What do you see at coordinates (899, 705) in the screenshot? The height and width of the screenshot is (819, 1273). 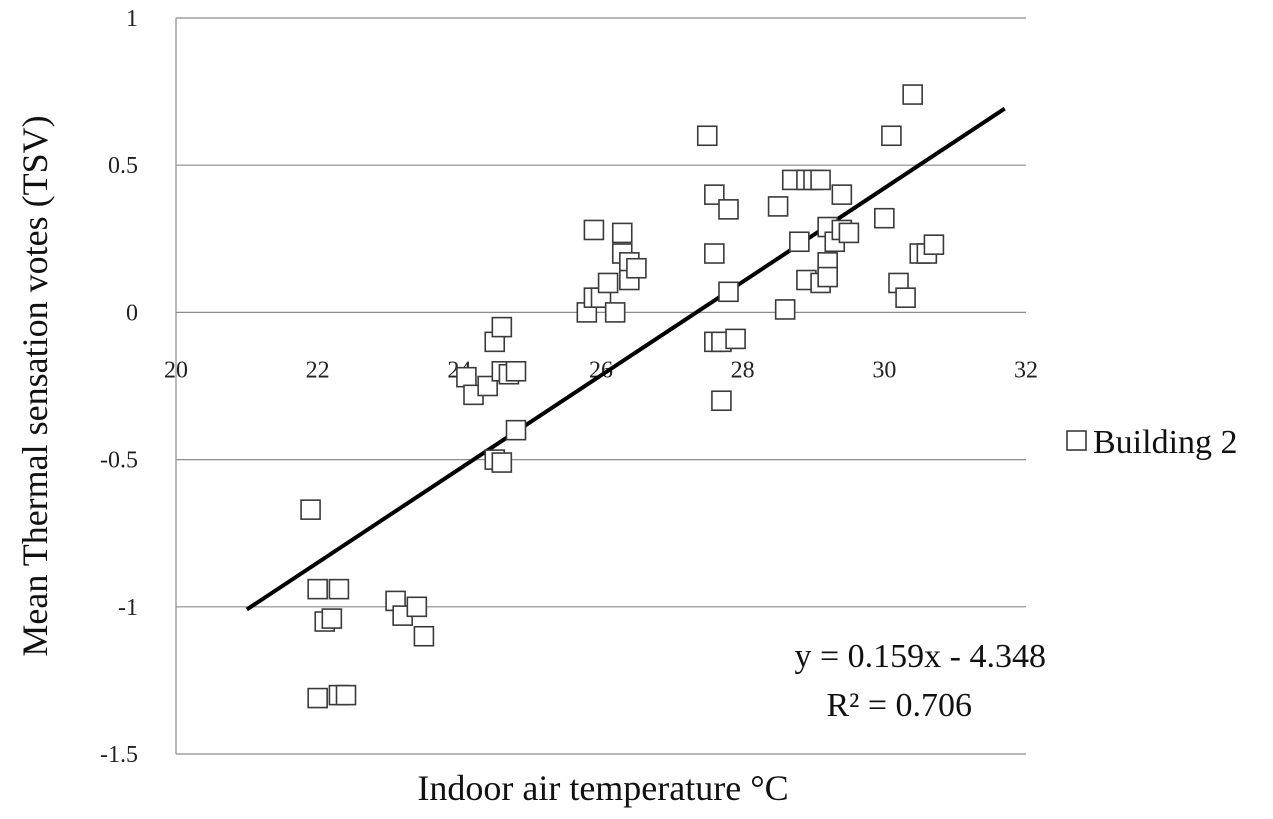 I see `trendline-r-squared: R² = 0.706` at bounding box center [899, 705].